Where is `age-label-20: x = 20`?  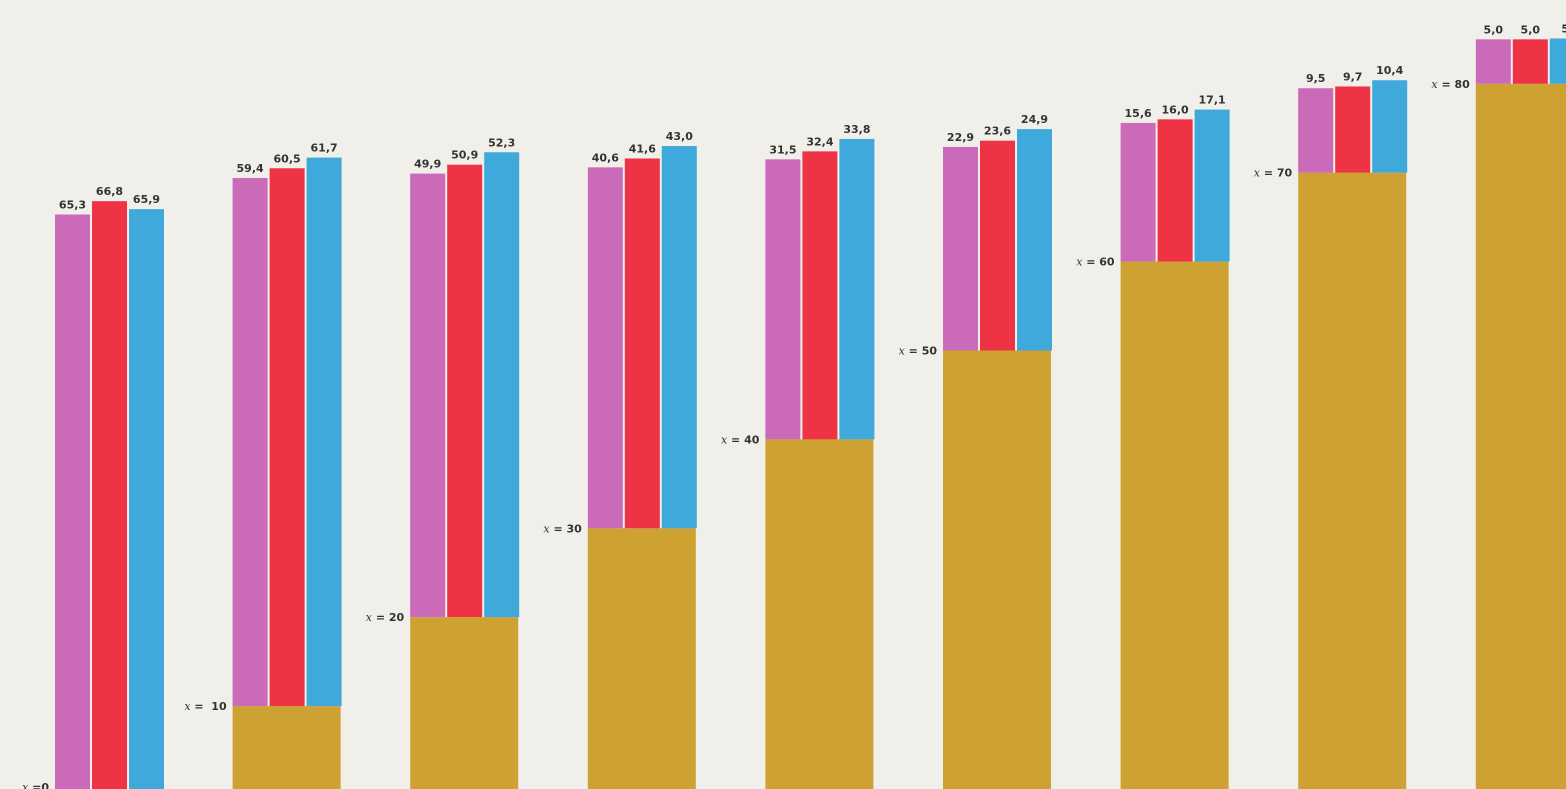
age-label-20: x = 20 is located at coordinates (385, 617).